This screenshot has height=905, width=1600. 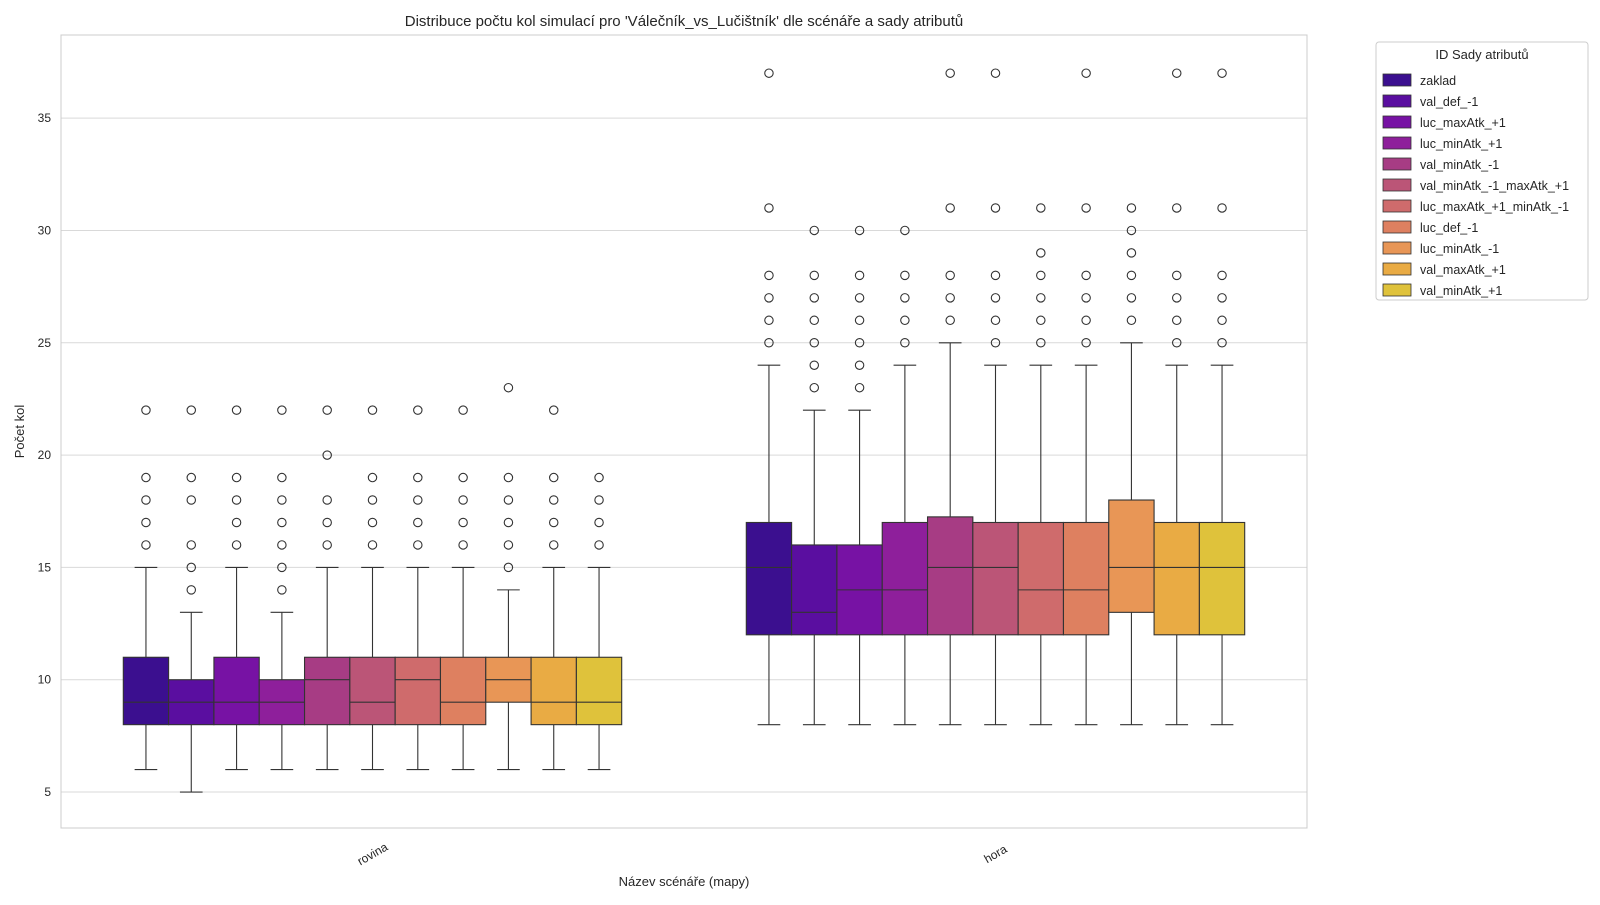 What do you see at coordinates (859, 475) in the screenshot?
I see `box-luc_maxAtk_+1-hora` at bounding box center [859, 475].